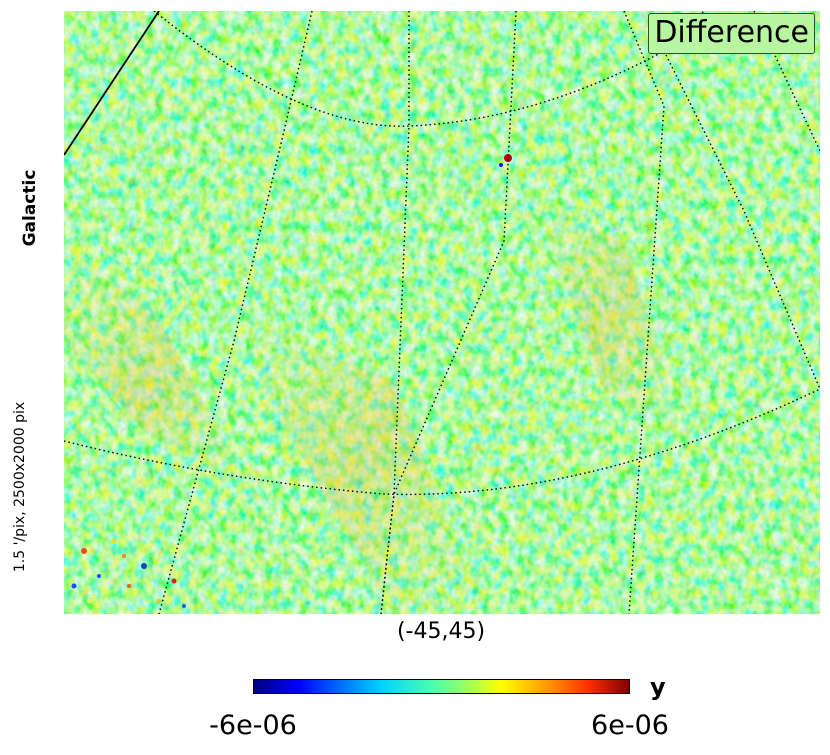 This screenshot has height=755, width=830. Describe the element at coordinates (508, 158) in the screenshot. I see `point-source` at that location.